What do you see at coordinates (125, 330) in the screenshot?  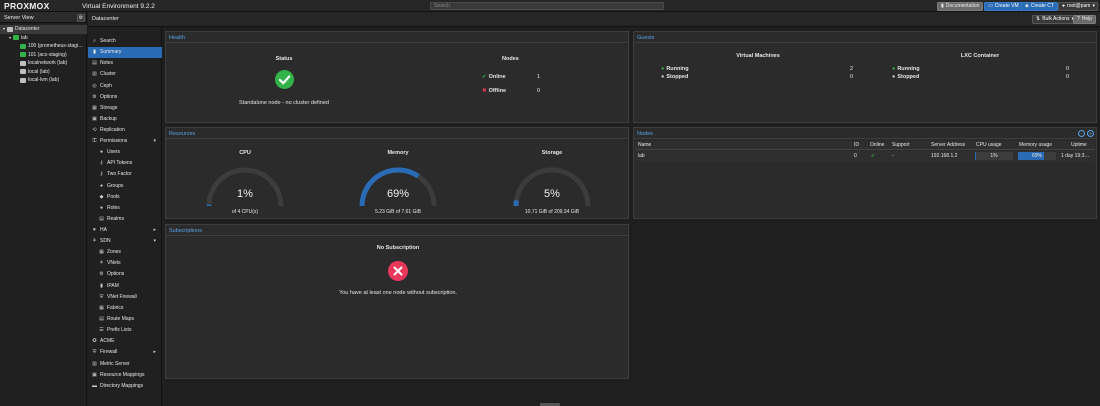 I see `nav-prefix-lists: ☰ Prefix Lists` at bounding box center [125, 330].